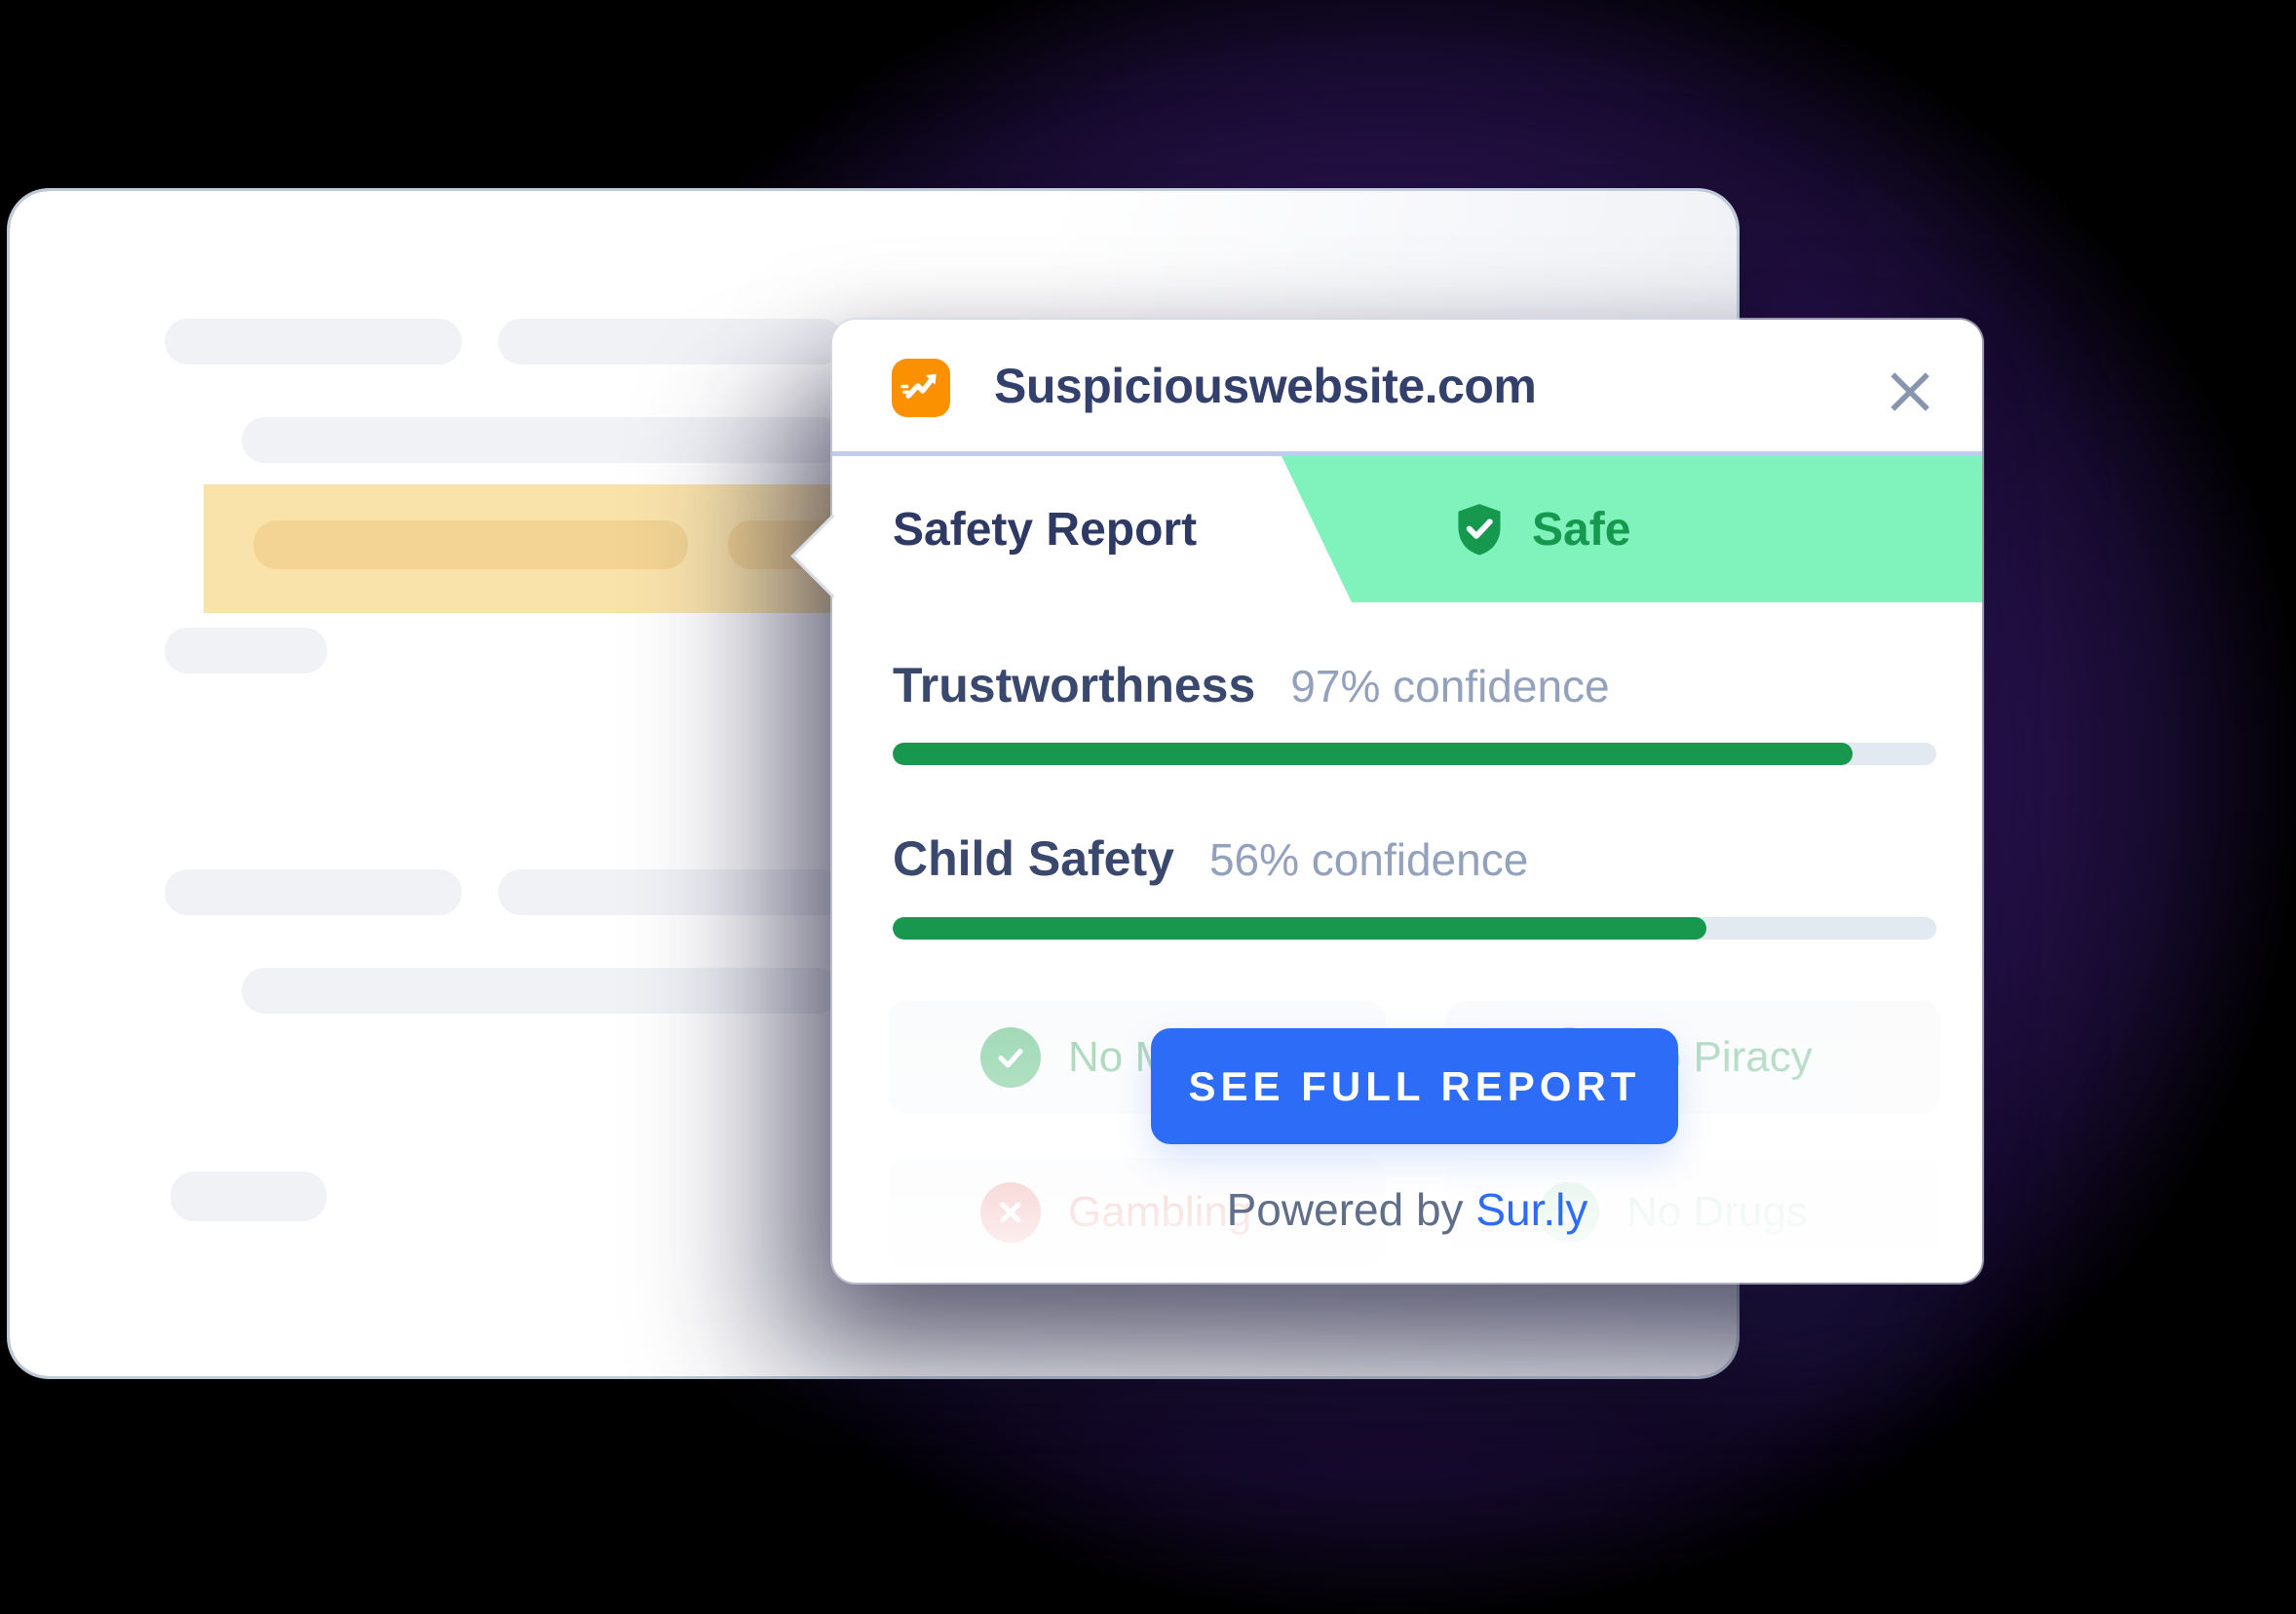 This screenshot has width=2296, height=1614. Describe the element at coordinates (1368, 859) in the screenshot. I see `metric-confidence: 56% confidence` at that location.